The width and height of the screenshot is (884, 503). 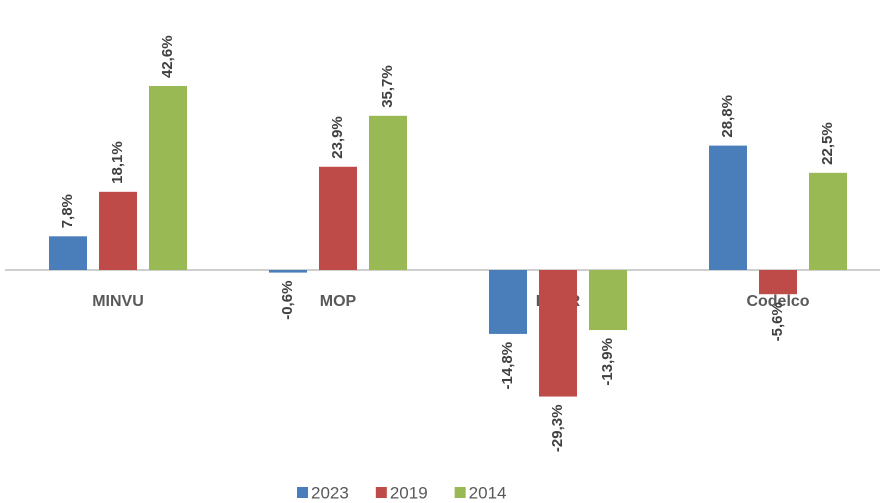 I want to click on value-label: -29,3%, so click(x=557, y=429).